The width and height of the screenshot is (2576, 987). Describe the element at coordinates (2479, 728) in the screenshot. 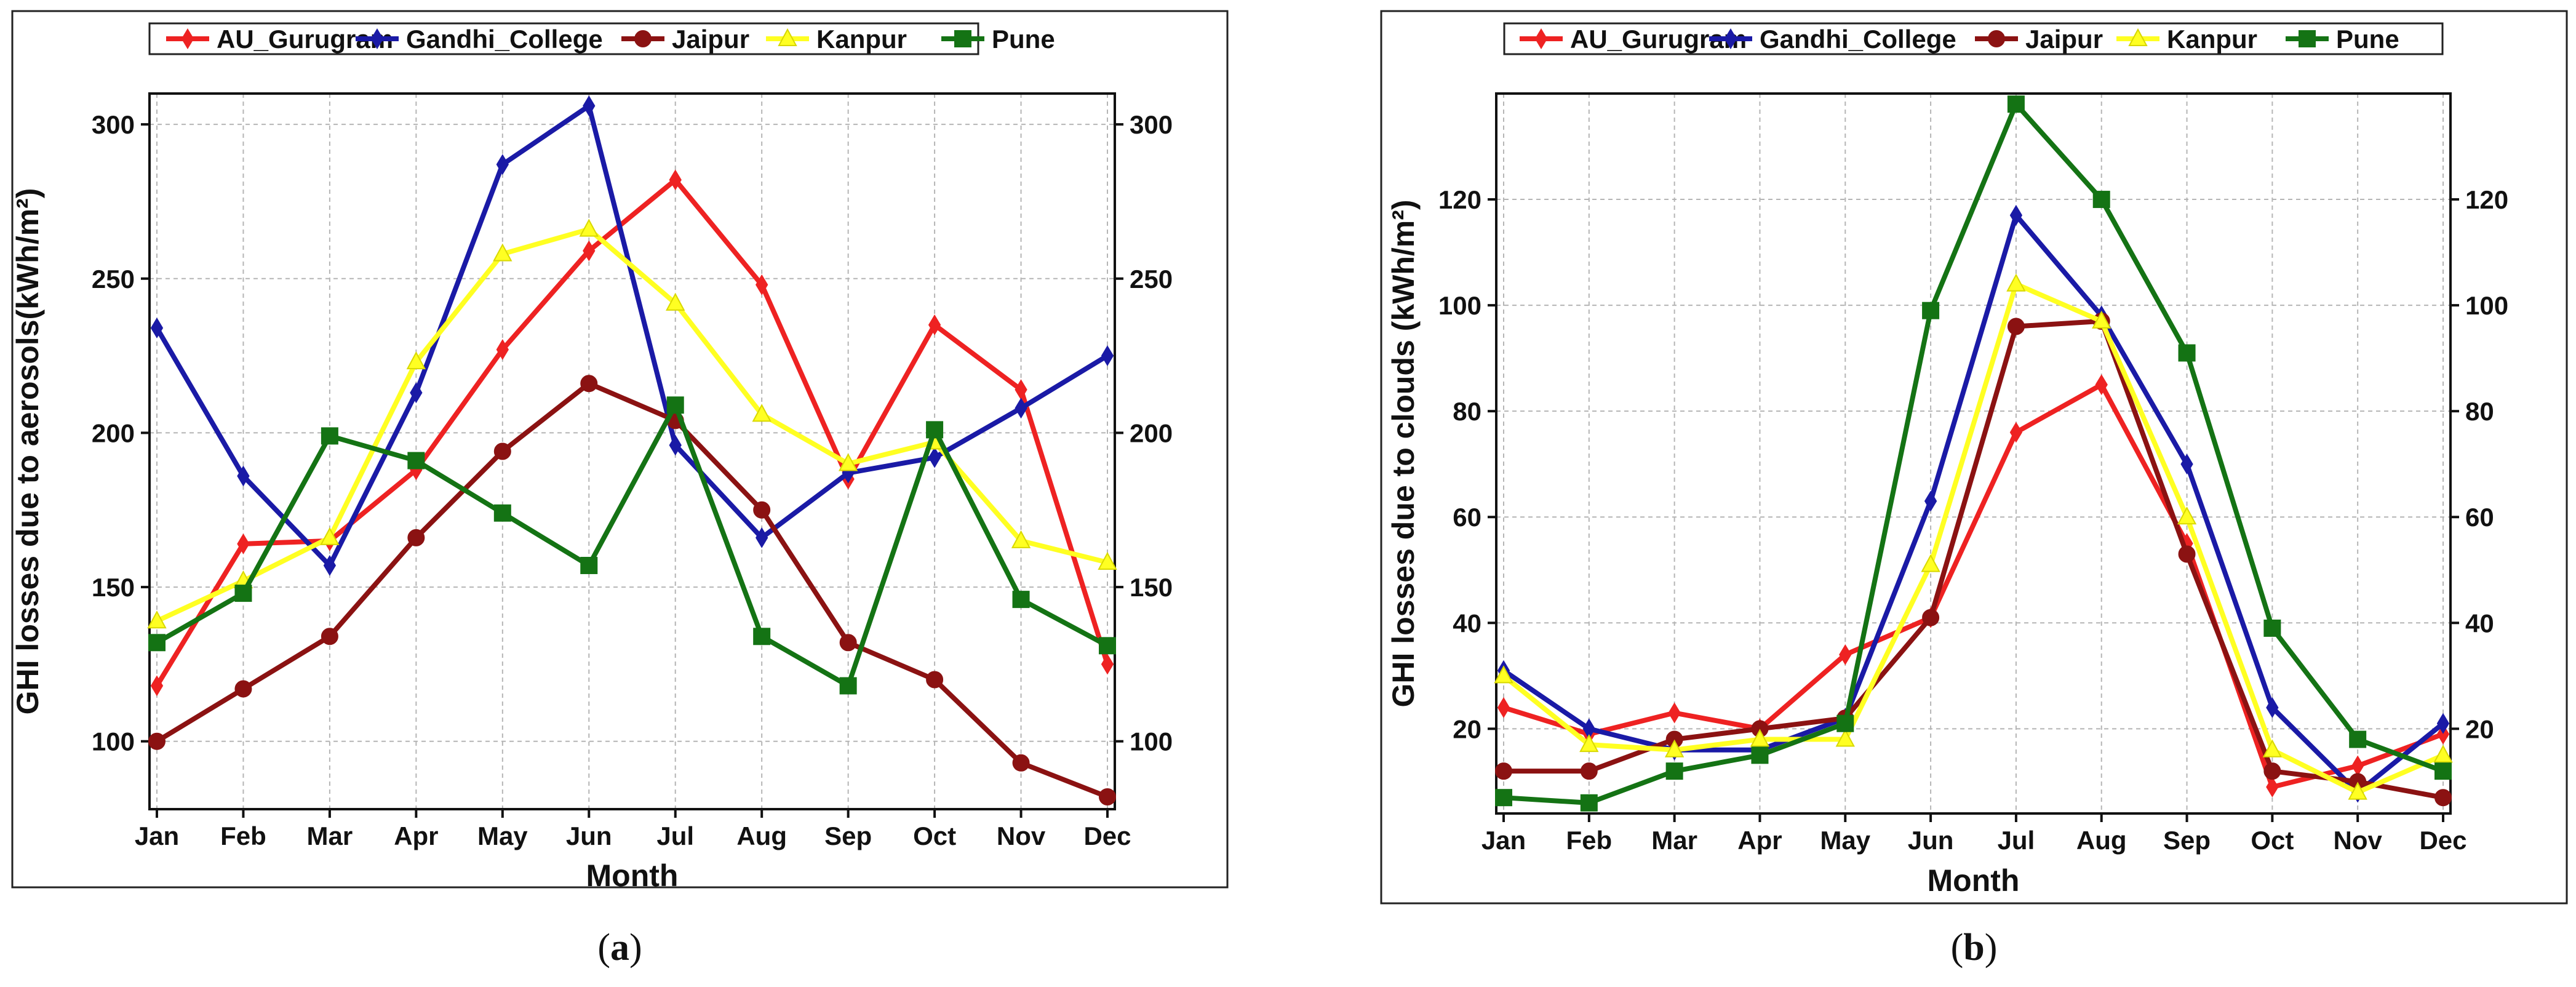

I see `y-tick-label-right: 20` at that location.